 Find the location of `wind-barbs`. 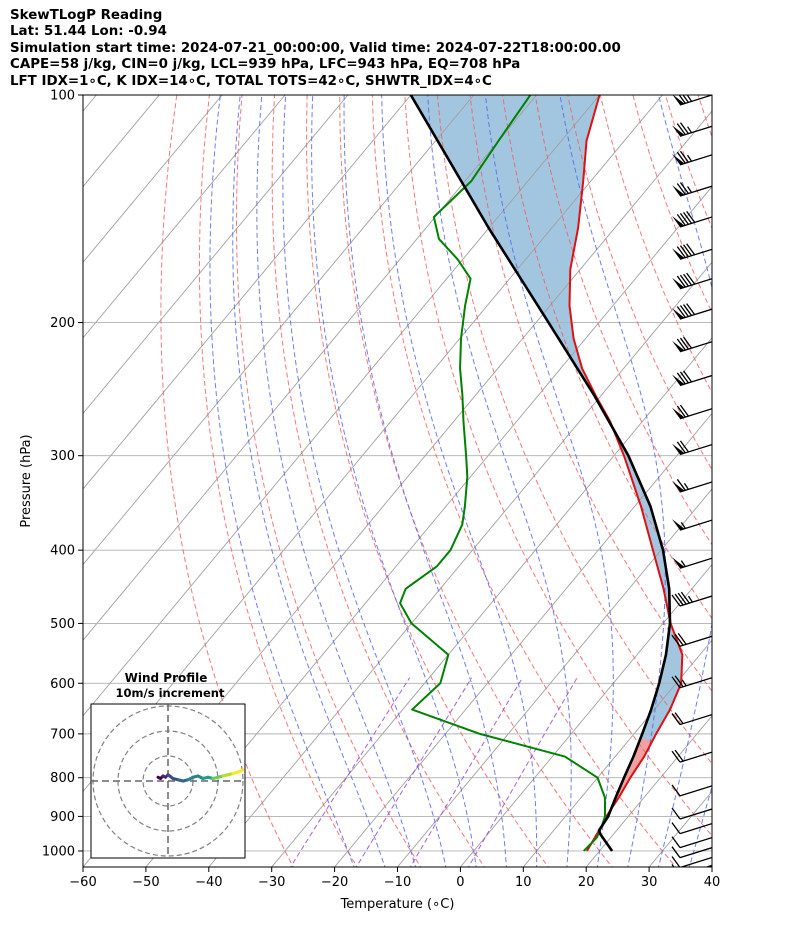

wind-barbs is located at coordinates (691, 481).